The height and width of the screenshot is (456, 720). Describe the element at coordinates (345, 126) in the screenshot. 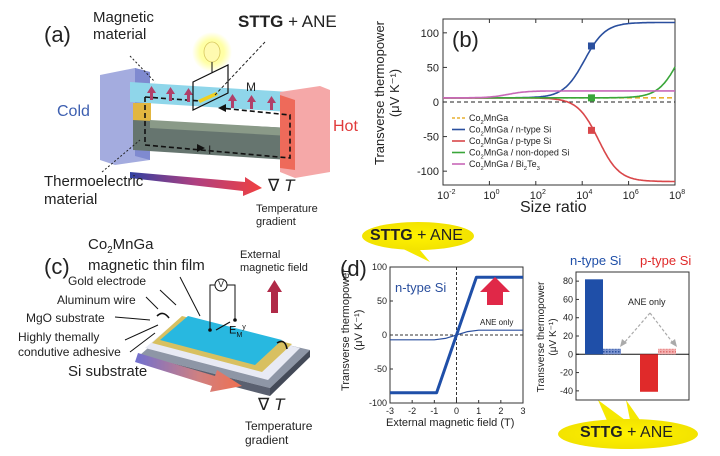

I see `hot-label: Hot` at that location.